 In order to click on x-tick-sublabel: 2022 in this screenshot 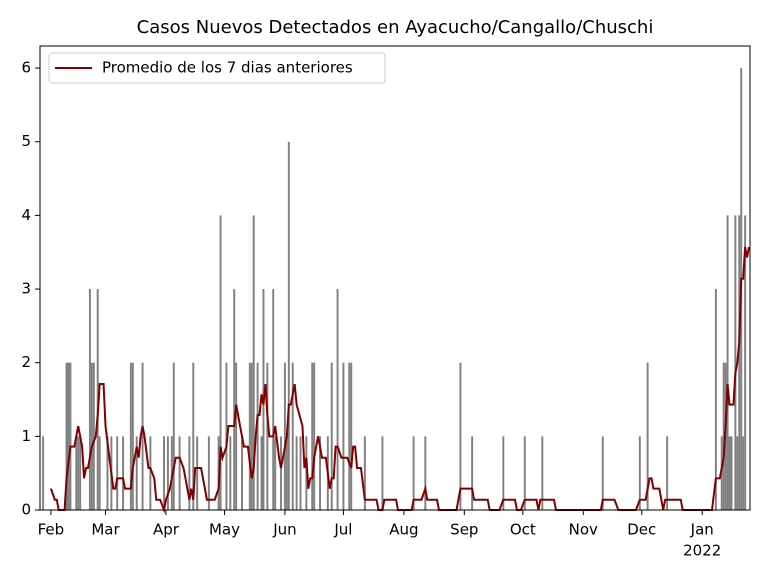, I will do `click(702, 551)`.